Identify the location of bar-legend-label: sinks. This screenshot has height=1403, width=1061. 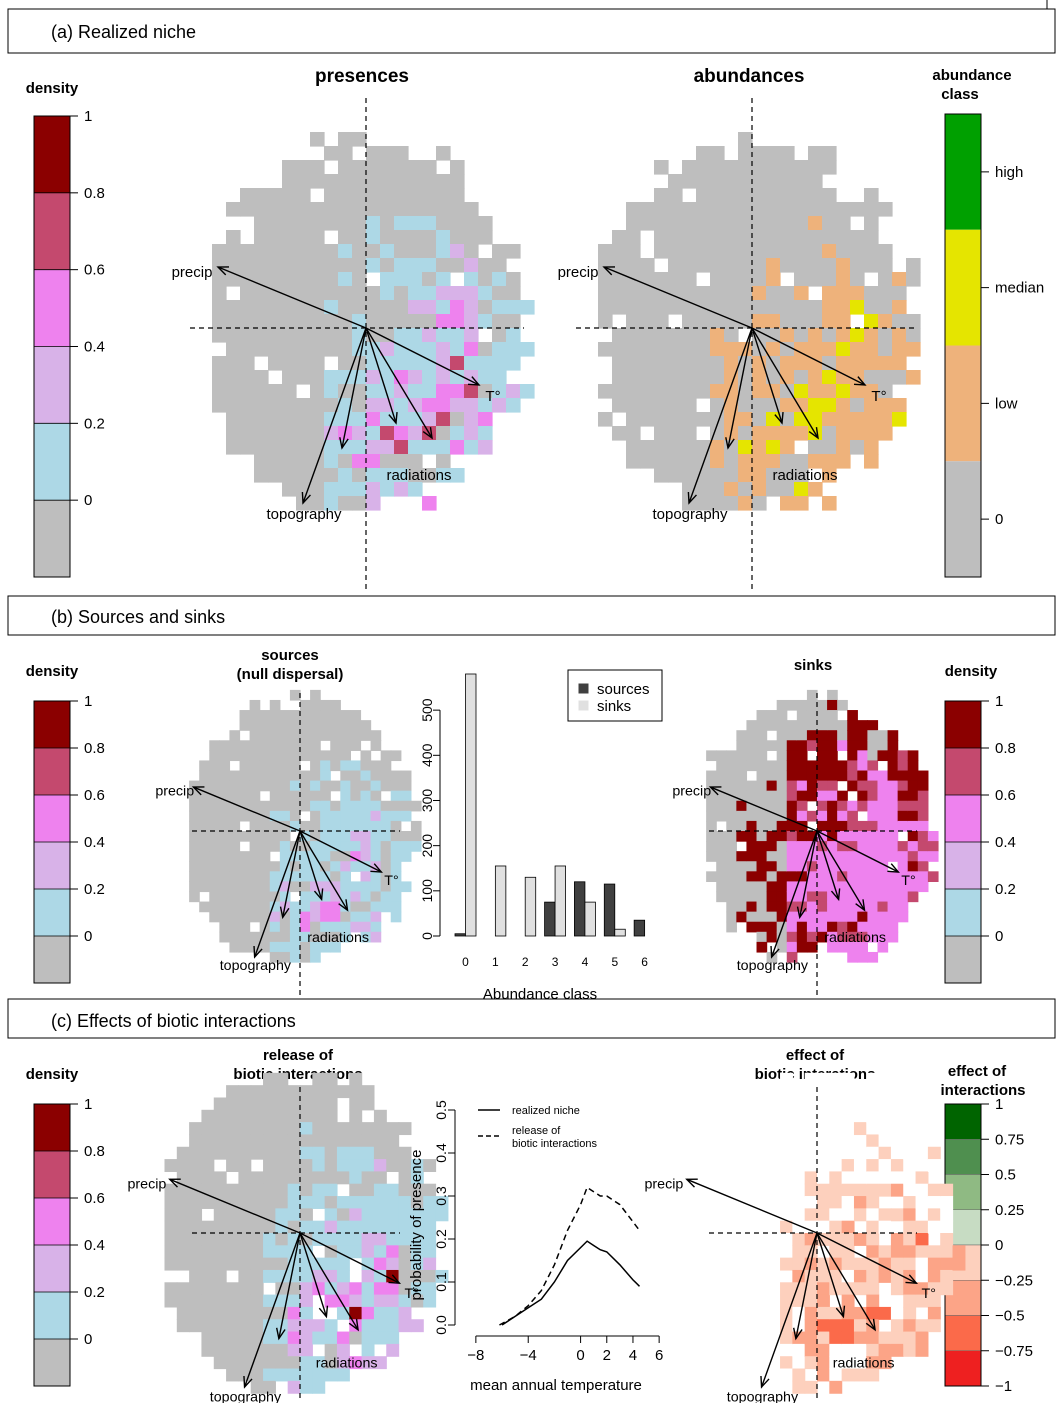
(614, 706).